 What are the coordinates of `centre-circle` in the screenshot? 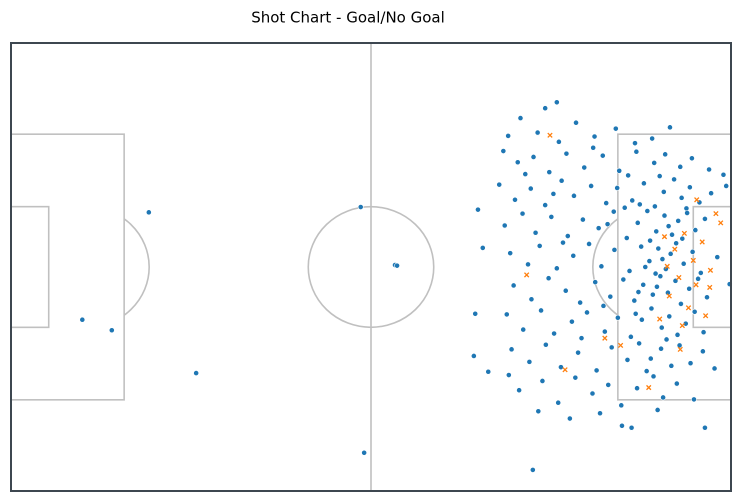 It's located at (371, 267).